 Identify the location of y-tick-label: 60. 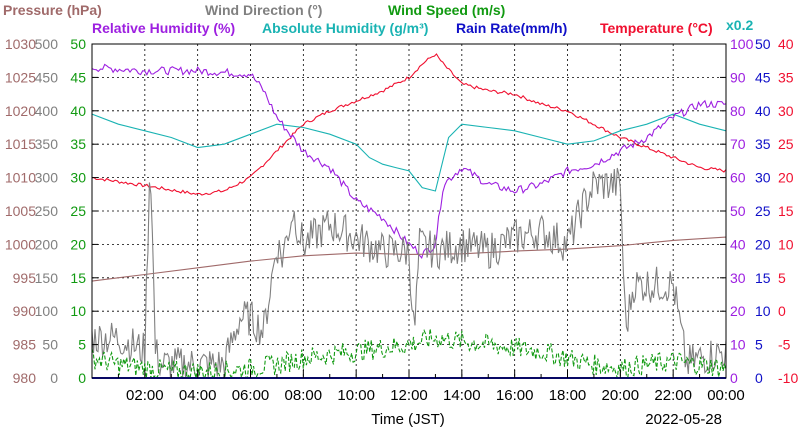
(738, 178).